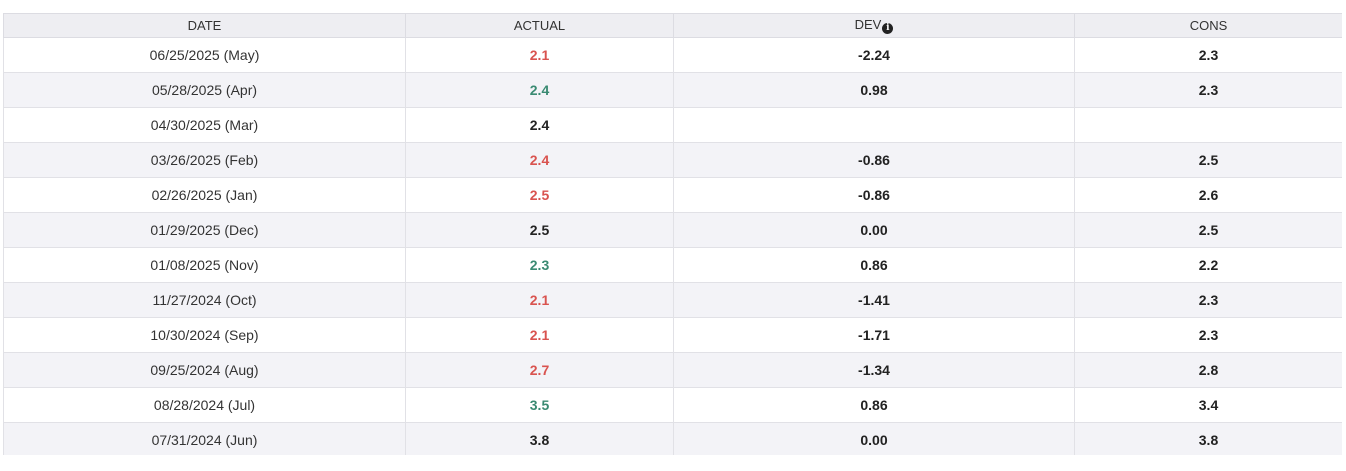 The image size is (1346, 471). I want to click on dev-cell: -1.34, so click(874, 370).